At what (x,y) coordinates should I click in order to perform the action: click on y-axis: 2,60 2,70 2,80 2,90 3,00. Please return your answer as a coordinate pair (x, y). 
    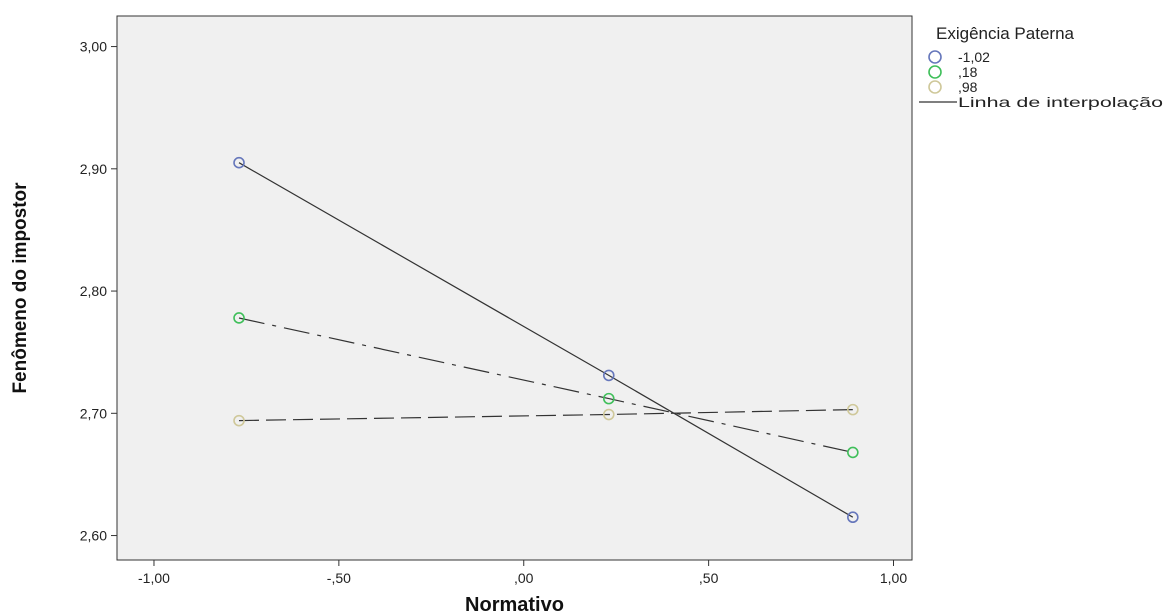
    Looking at the image, I should click on (98, 291).